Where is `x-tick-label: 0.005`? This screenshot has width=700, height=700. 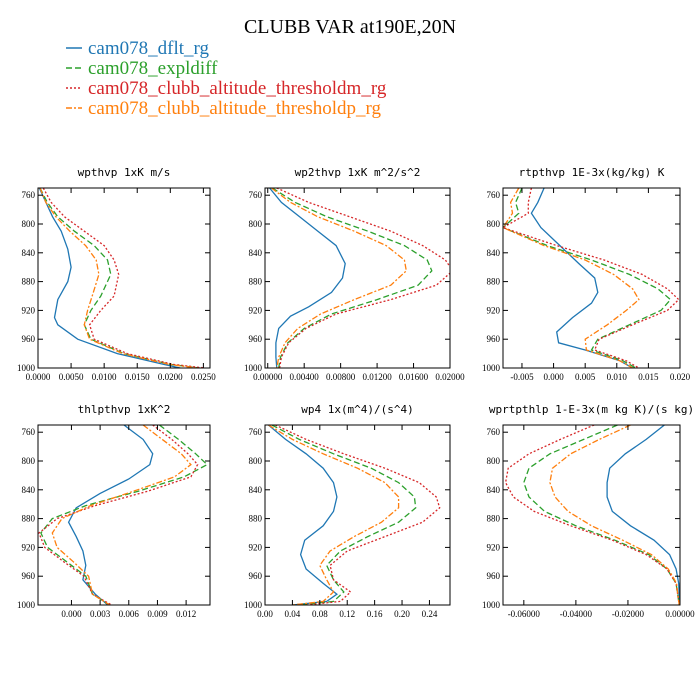
x-tick-label: 0.005 is located at coordinates (585, 377).